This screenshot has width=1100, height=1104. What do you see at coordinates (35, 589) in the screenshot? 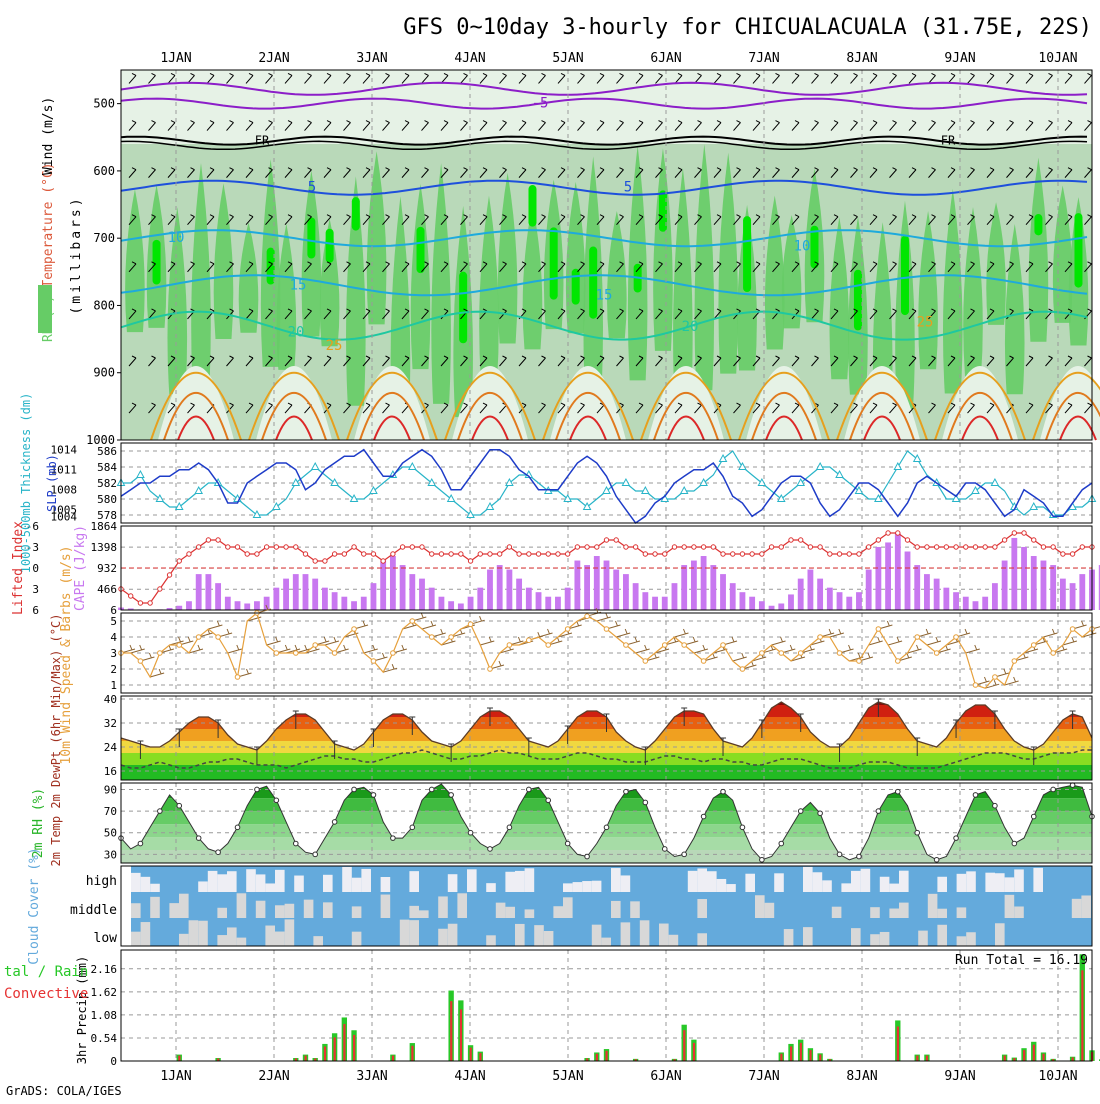
I see `lifted-tick-label: 3` at bounding box center [35, 589].